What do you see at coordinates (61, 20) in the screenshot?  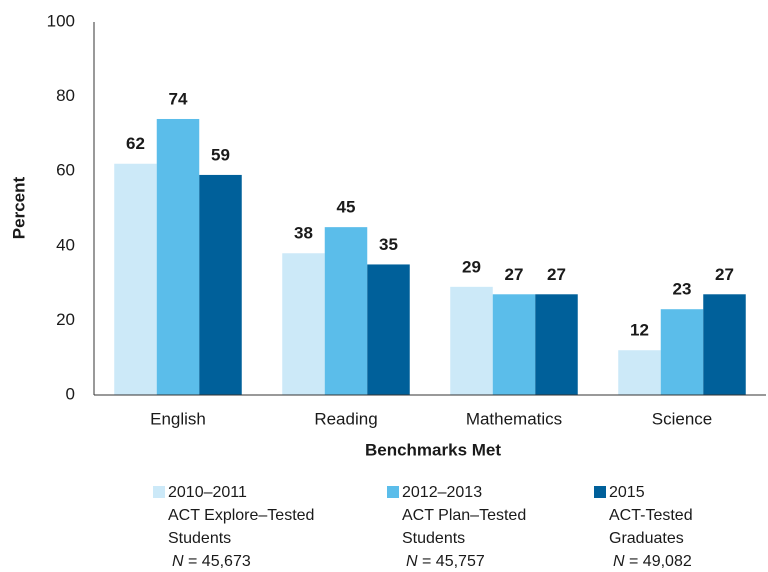 I see `y-tick-label: 100` at bounding box center [61, 20].